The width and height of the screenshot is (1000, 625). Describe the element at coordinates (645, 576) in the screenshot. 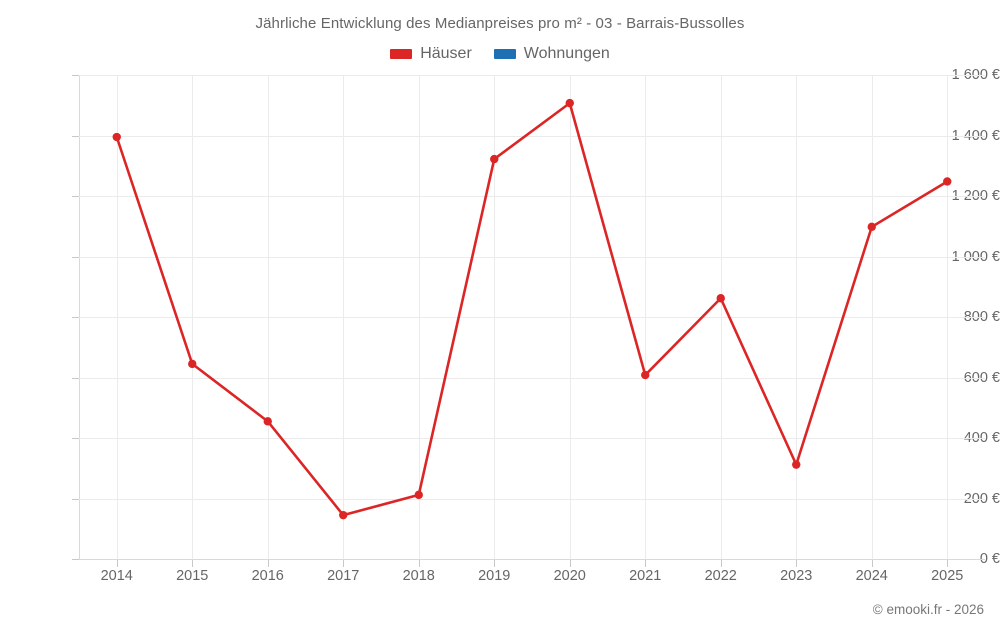

I see `x-axis-tick-label: 2021` at that location.